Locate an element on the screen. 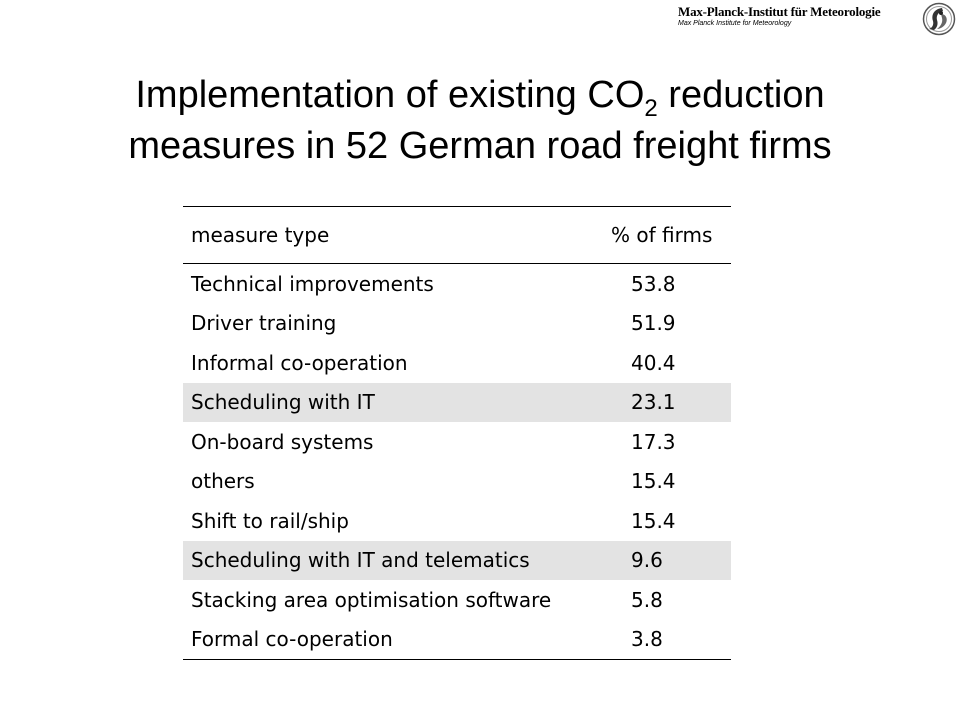 The width and height of the screenshot is (960, 720). title-line1-post: reduction is located at coordinates (741, 95).